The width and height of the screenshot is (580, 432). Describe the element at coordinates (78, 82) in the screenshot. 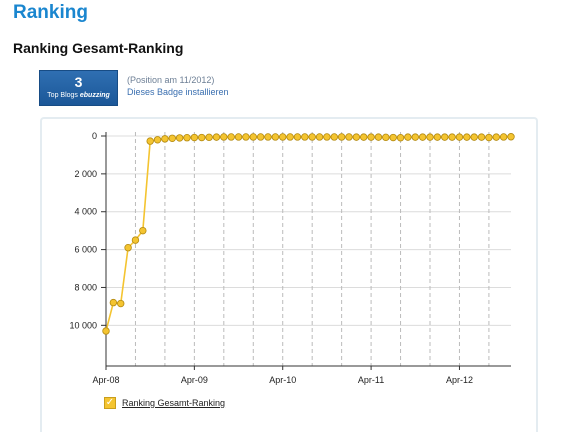

I see `badge-rank: 3` at that location.